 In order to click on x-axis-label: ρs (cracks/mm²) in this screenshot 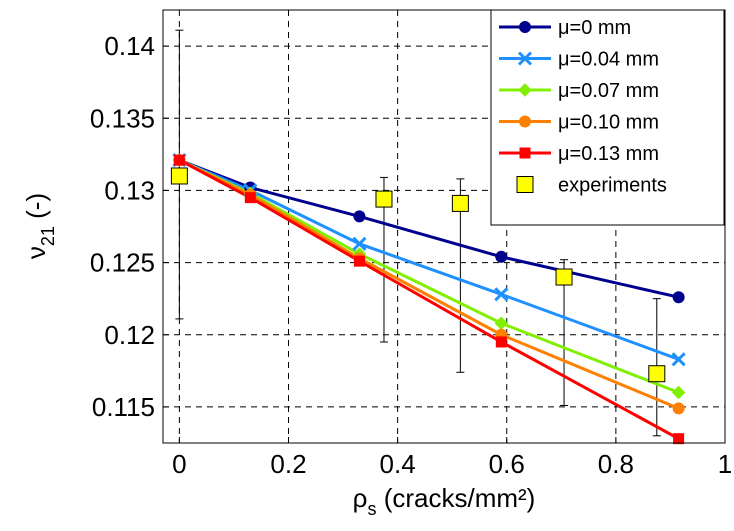, I will do `click(444, 501)`.